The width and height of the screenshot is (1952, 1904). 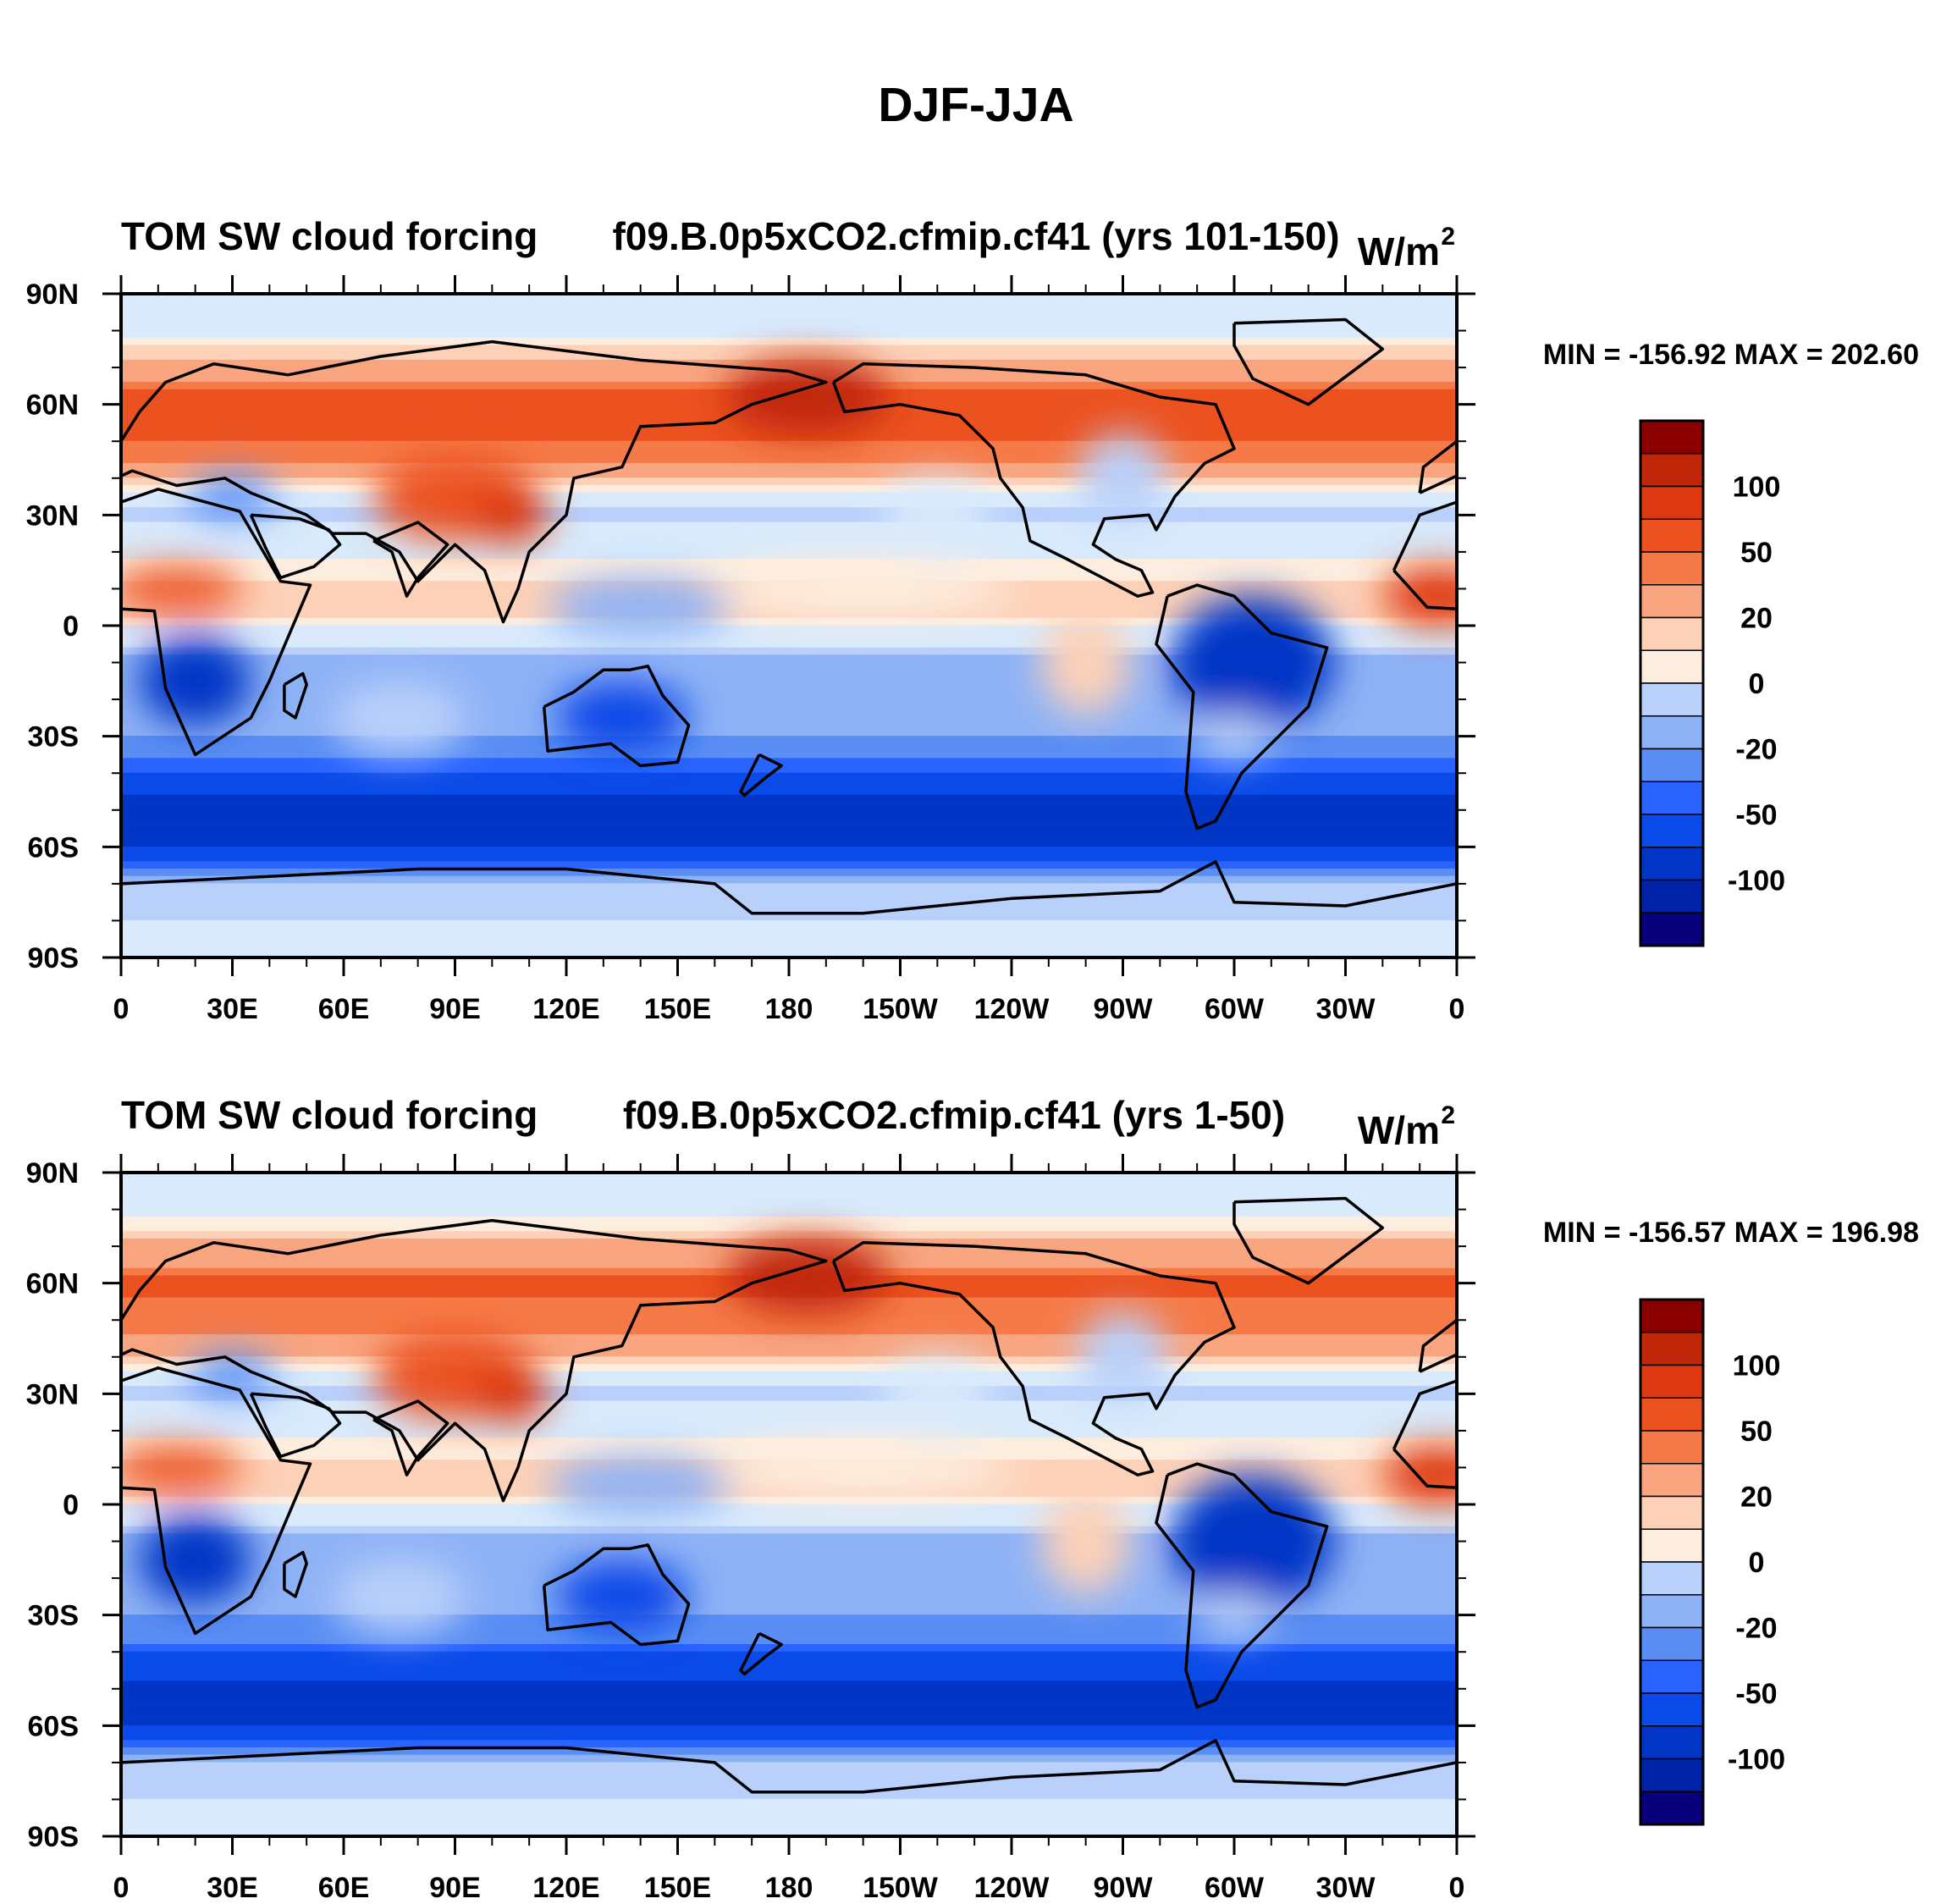 I want to click on coastline-northAmerica, so click(x=1033, y=480).